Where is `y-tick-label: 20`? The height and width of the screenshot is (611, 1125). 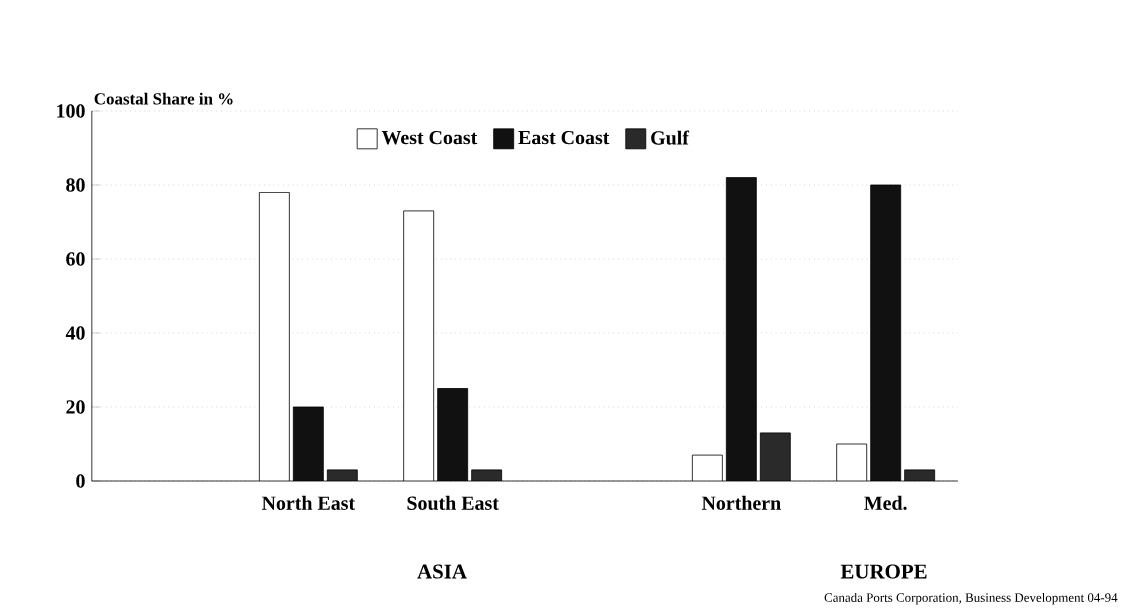
y-tick-label: 20 is located at coordinates (75, 407).